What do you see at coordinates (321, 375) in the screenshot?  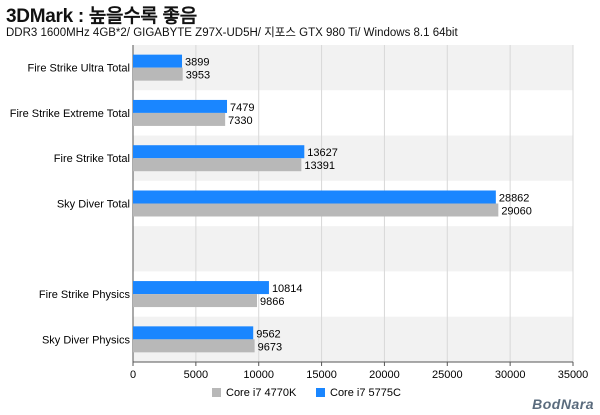 I see `x-tick-label: 15000` at bounding box center [321, 375].